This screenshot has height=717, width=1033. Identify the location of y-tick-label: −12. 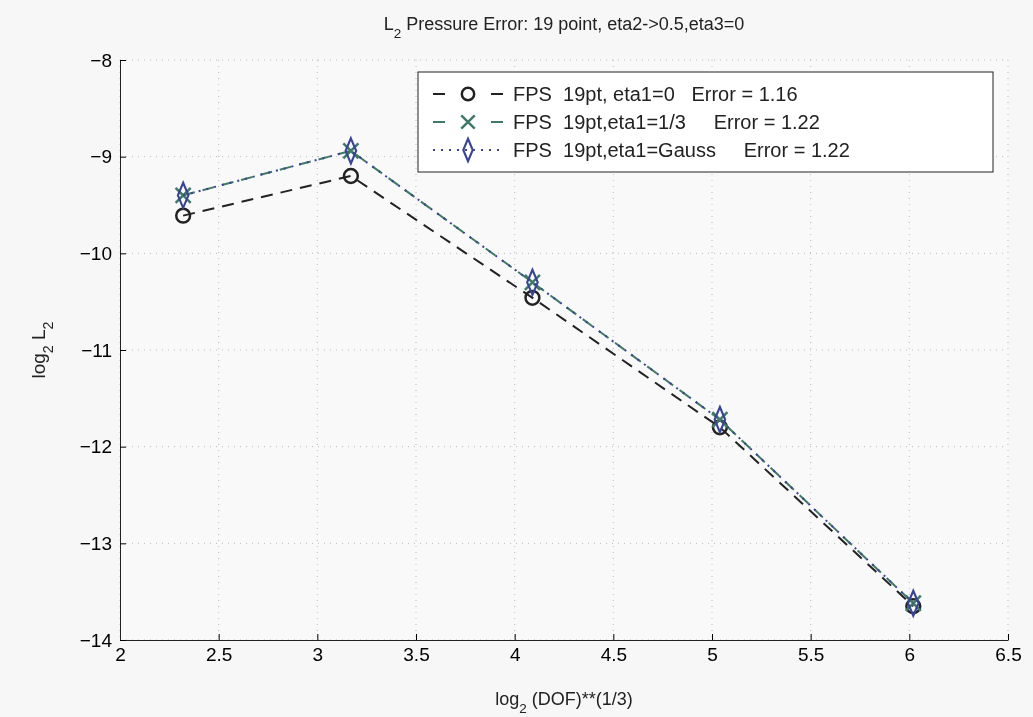
(95, 447).